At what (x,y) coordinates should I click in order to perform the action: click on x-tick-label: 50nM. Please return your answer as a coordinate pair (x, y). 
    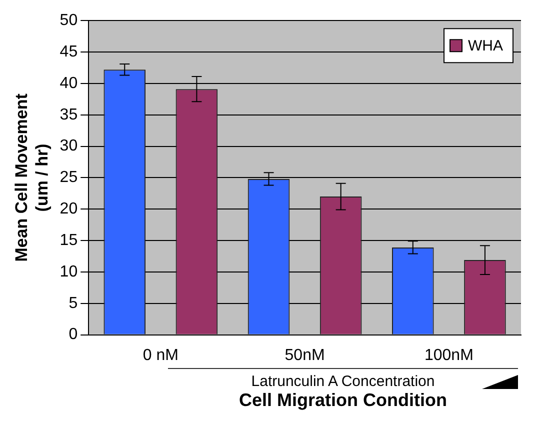
    Looking at the image, I should click on (304, 355).